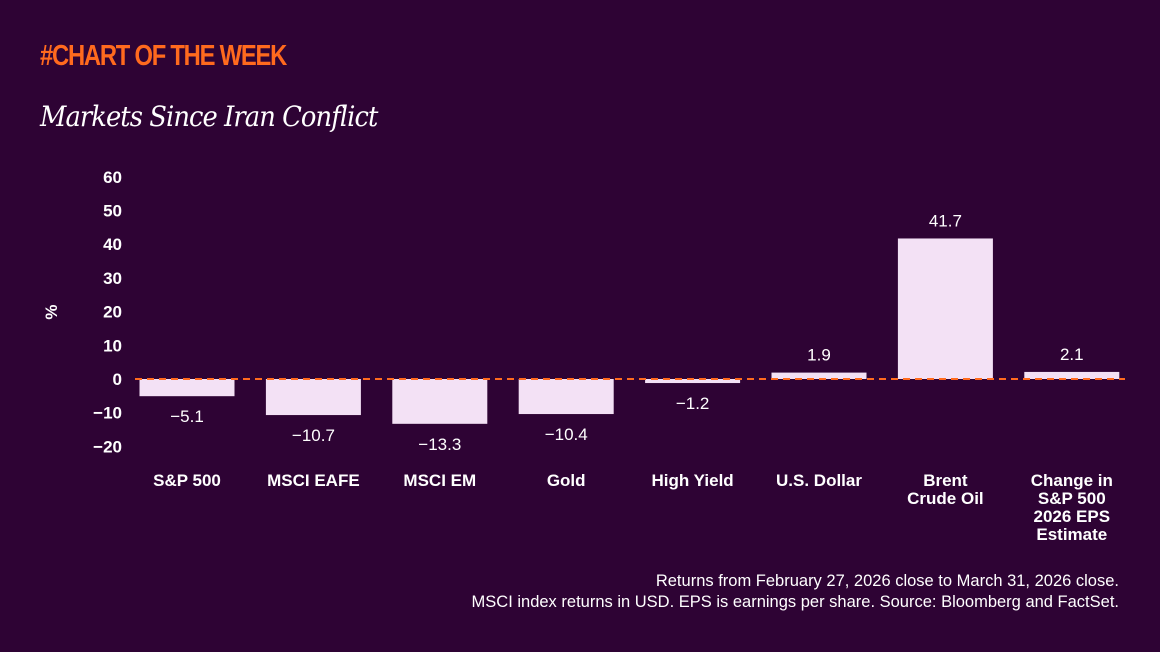  I want to click on data-label: 2.1, so click(1072, 354).